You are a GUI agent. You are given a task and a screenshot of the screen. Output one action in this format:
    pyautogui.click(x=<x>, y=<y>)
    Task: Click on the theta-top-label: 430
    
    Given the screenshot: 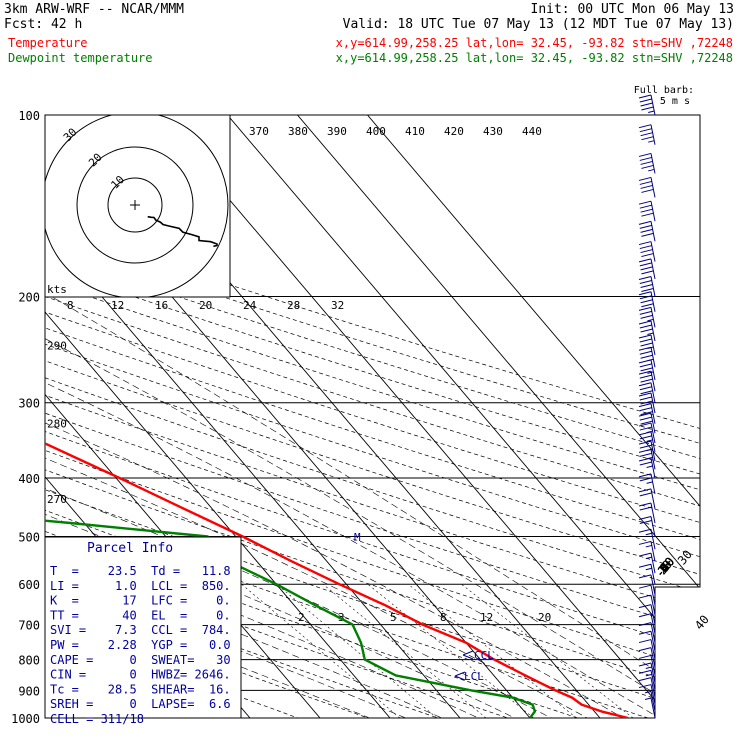 What is the action you would take?
    pyautogui.click(x=493, y=131)
    